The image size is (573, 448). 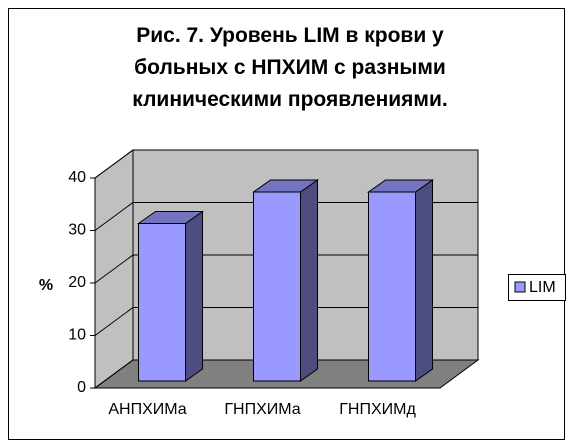 I want to click on y-tick-label: 20, so click(x=77, y=282).